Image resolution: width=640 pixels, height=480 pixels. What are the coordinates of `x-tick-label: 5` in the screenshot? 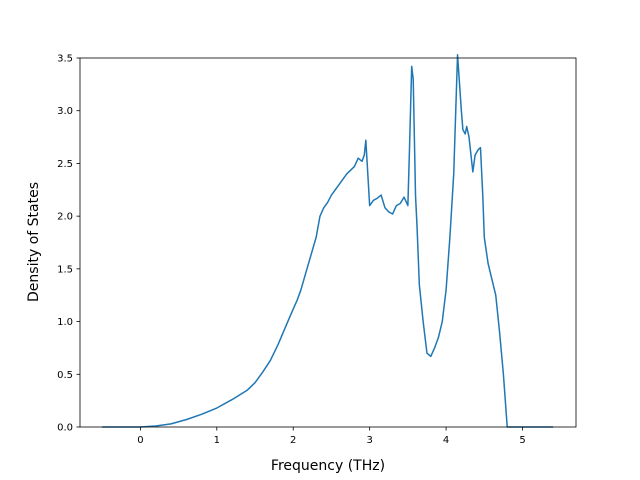 It's located at (522, 440).